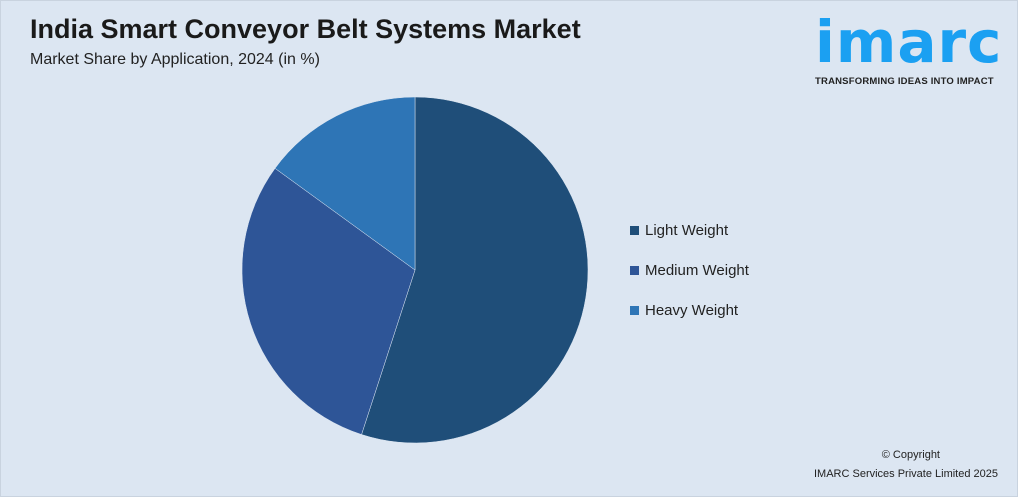 The image size is (1018, 497). What do you see at coordinates (910, 455) in the screenshot?
I see `copyright-label: © Copyright` at bounding box center [910, 455].